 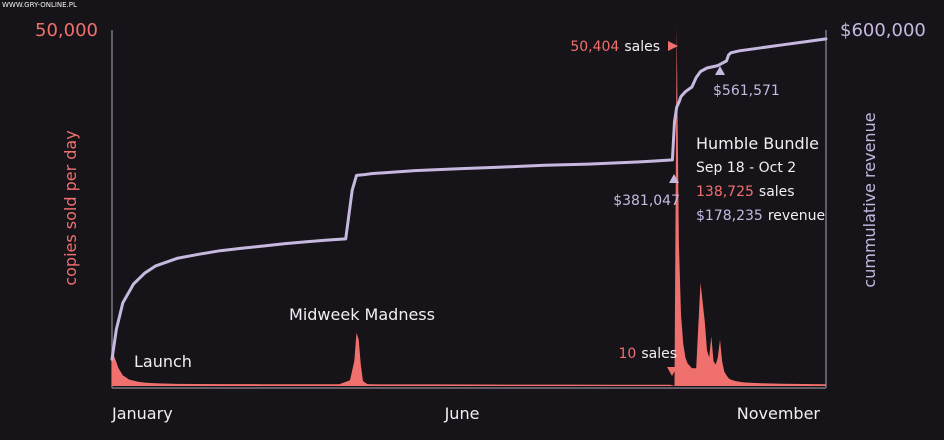 I want to click on peak-sales-arrow-icon, so click(x=673, y=46).